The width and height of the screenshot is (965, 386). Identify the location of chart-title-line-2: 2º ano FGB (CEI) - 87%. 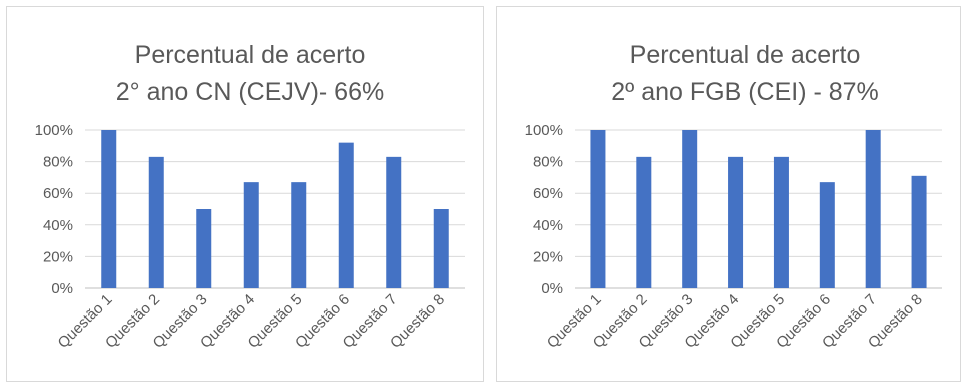
(745, 92).